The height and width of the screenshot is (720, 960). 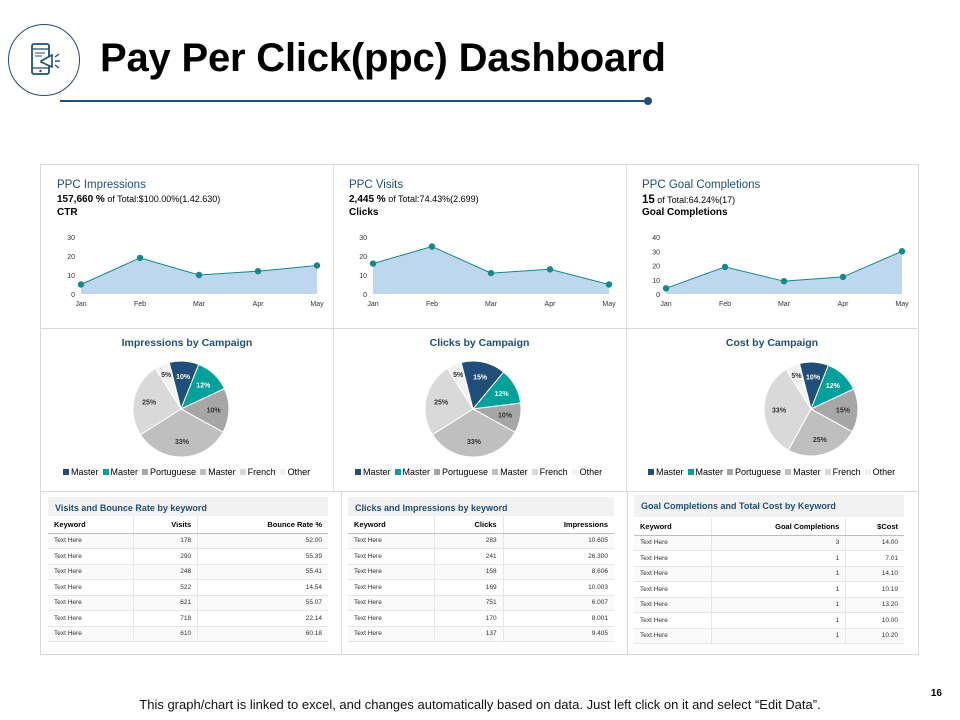 I want to click on cost-pie-chart: 10% 12% 15% 25% 33% 5%, so click(x=772, y=409).